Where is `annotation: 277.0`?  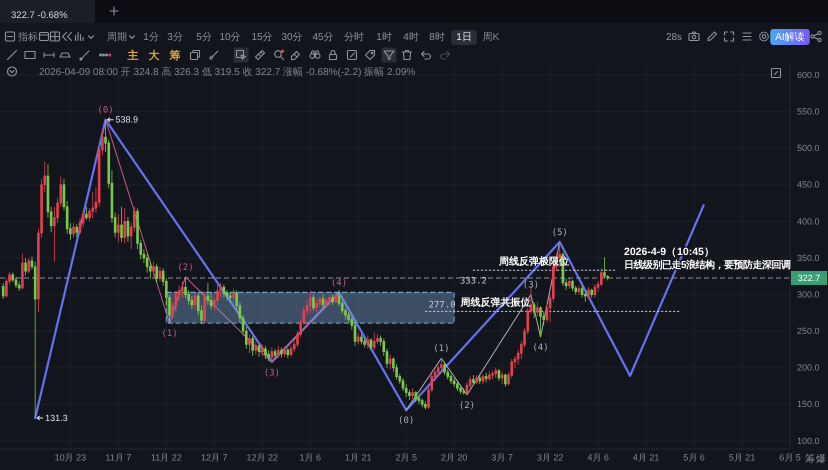 annotation: 277.0 is located at coordinates (442, 305).